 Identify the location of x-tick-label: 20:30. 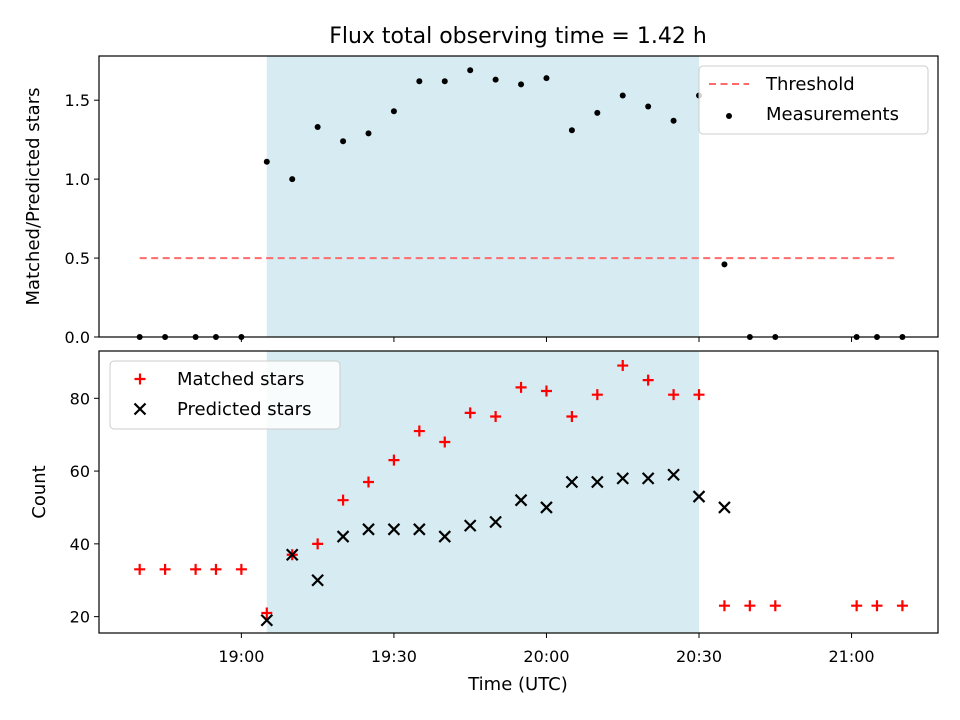
(699, 656).